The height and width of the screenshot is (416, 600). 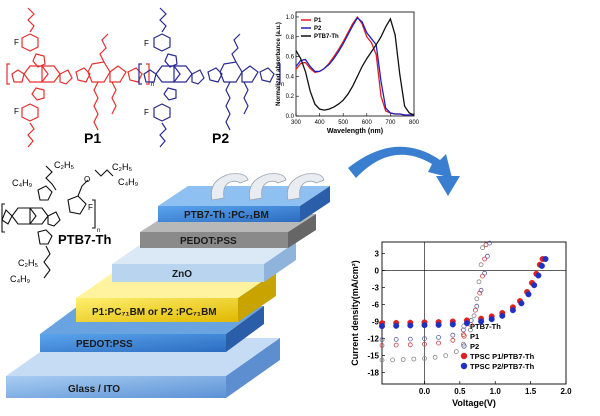 I want to click on abs-xtick-label: 400, so click(x=320, y=123).